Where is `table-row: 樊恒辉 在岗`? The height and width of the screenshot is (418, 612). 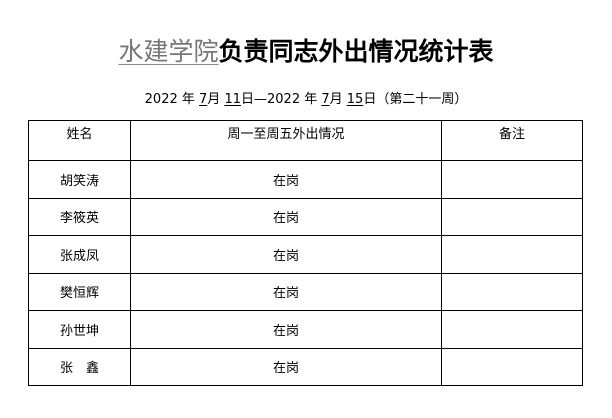 table-row: 樊恒辉 在岗 is located at coordinates (305, 291).